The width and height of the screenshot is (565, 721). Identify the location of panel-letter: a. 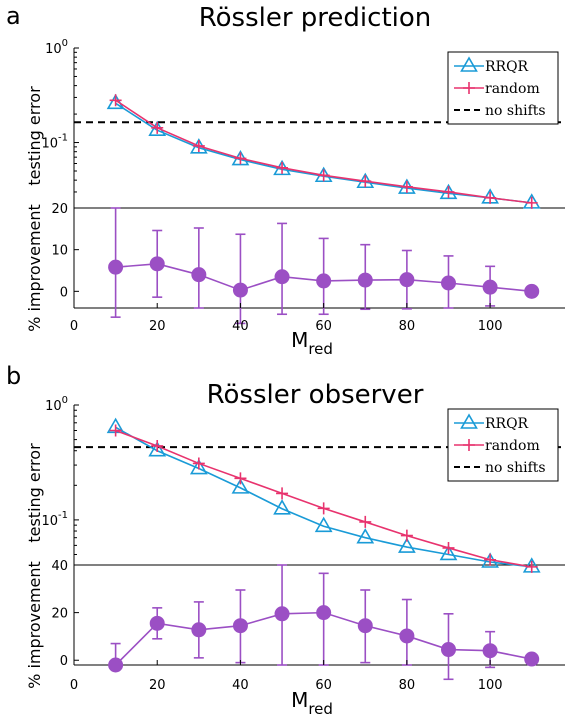
(13, 16).